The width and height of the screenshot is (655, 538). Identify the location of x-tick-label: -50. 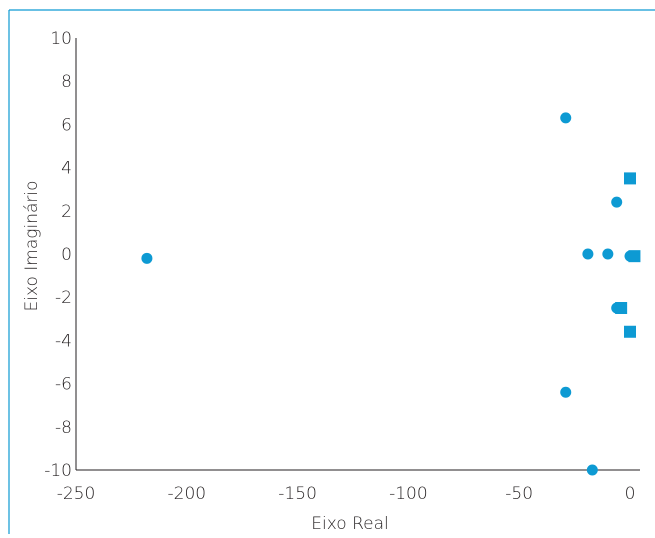
(519, 494).